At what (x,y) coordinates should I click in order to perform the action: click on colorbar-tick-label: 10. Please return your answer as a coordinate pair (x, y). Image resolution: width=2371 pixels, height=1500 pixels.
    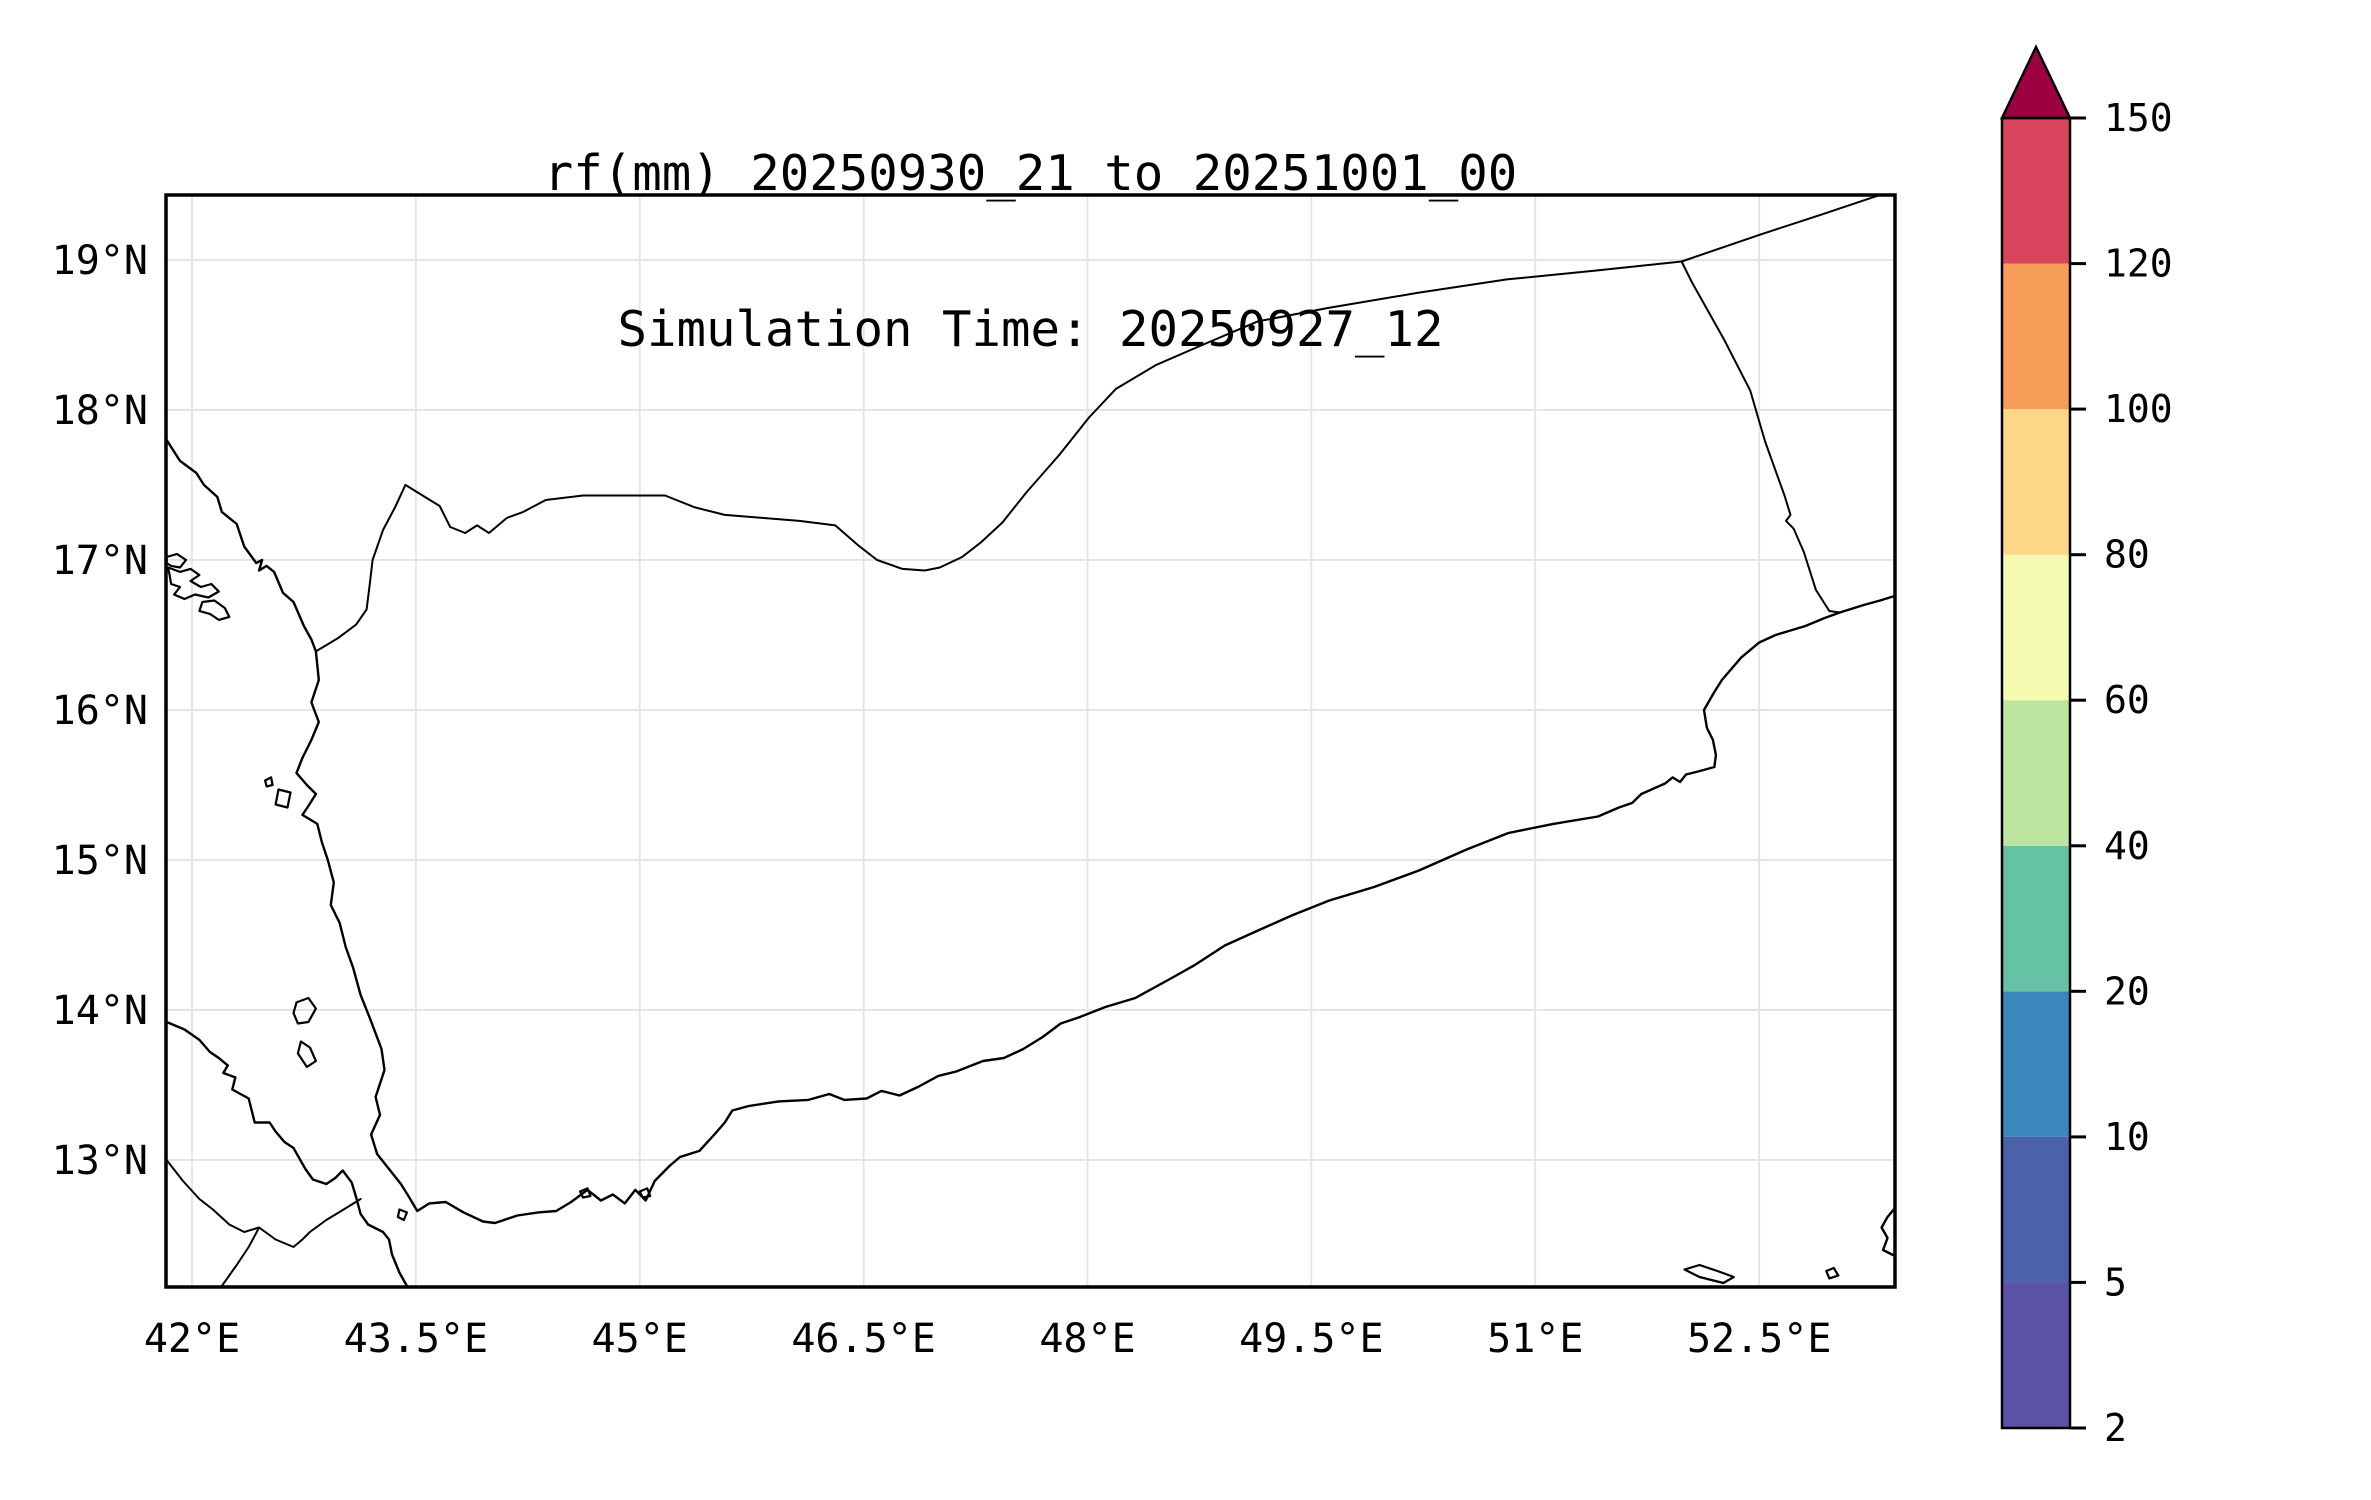
    Looking at the image, I should click on (2127, 1137).